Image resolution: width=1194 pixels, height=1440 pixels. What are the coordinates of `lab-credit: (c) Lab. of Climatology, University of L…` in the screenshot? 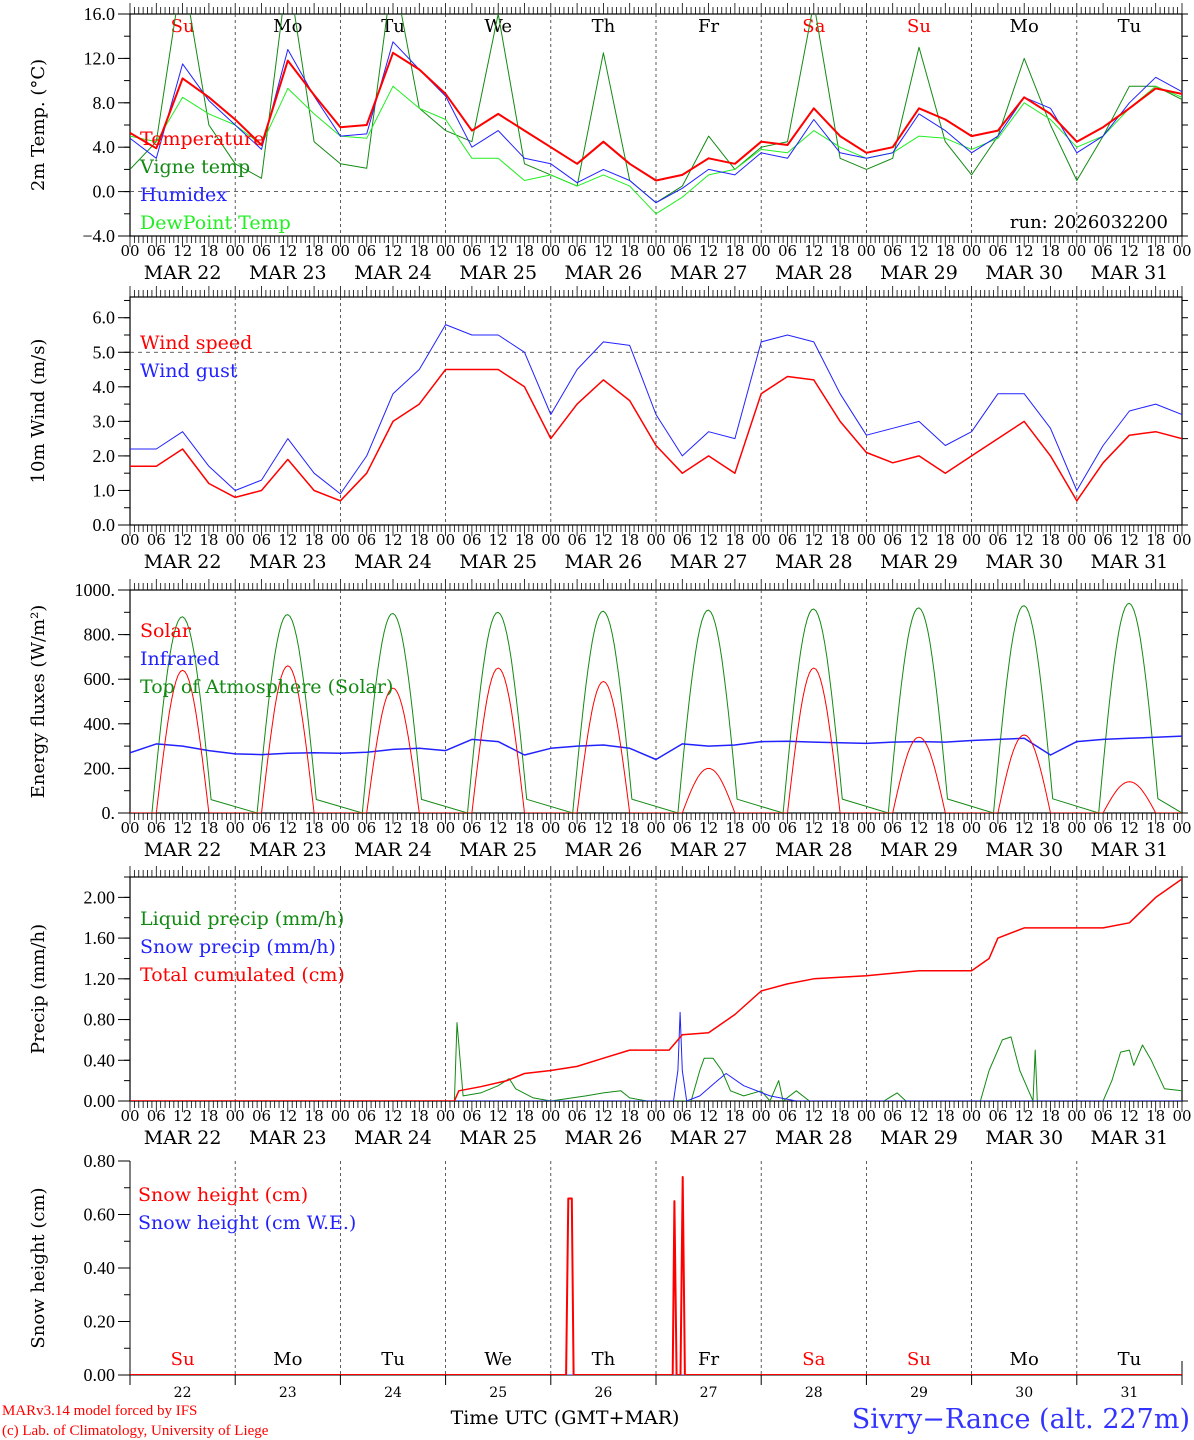 It's located at (135, 1431).